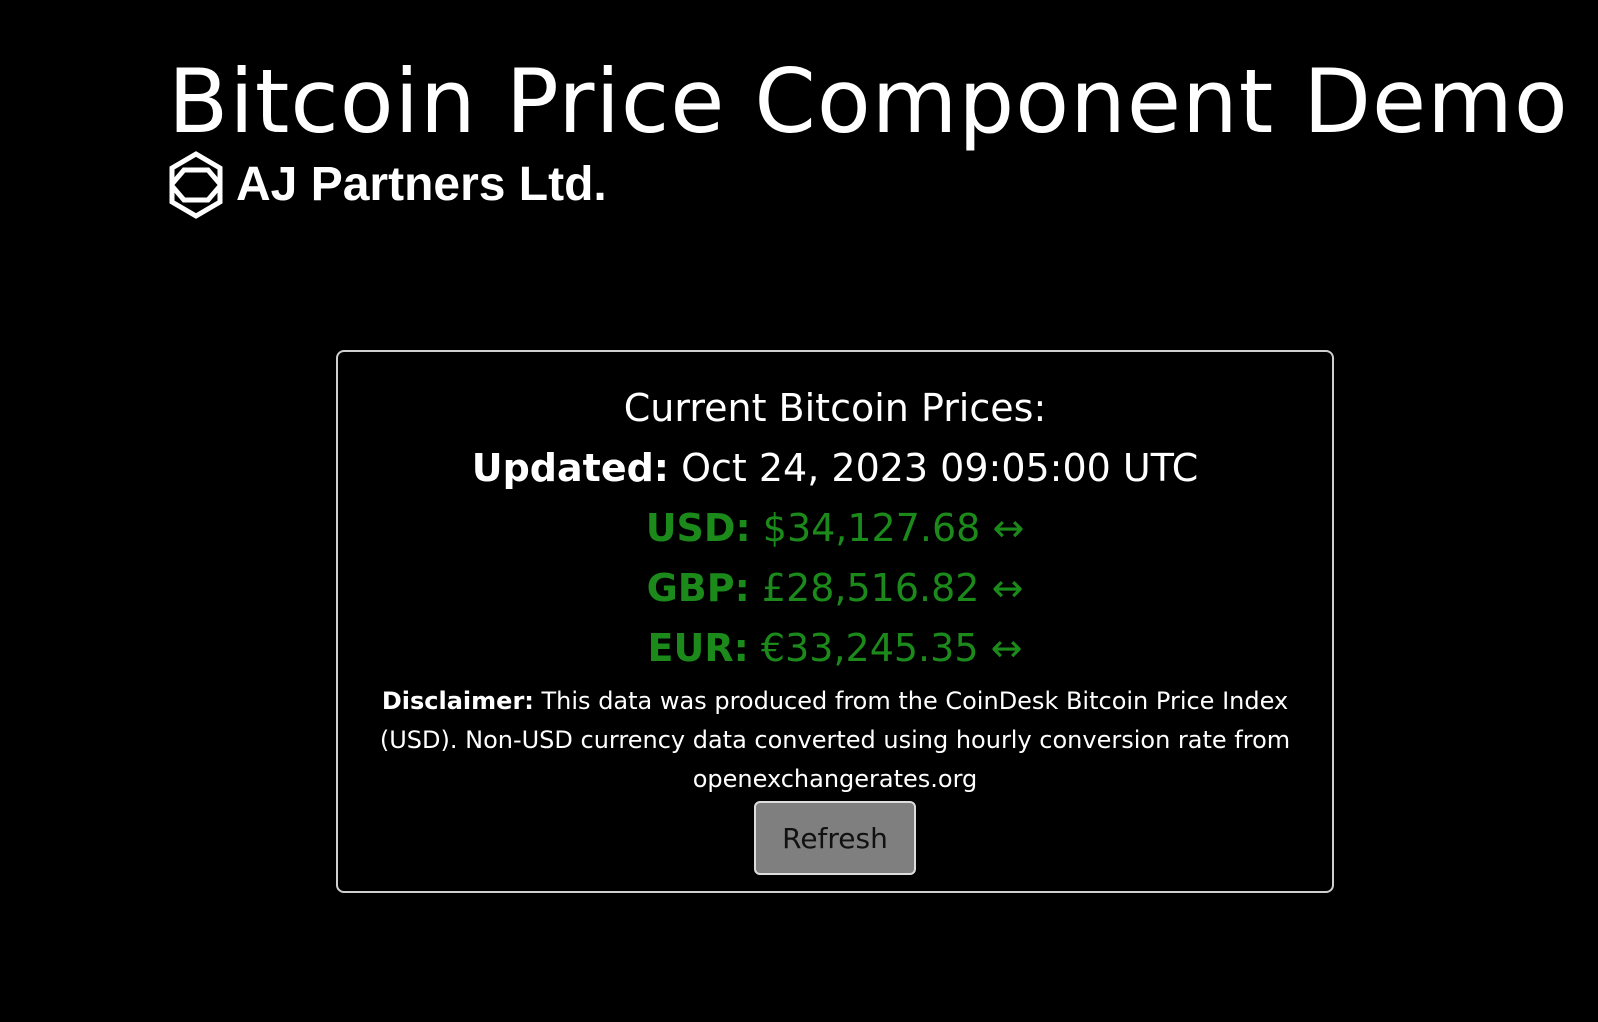 The height and width of the screenshot is (1022, 1598). I want to click on currency-label: EUR:, so click(698, 648).